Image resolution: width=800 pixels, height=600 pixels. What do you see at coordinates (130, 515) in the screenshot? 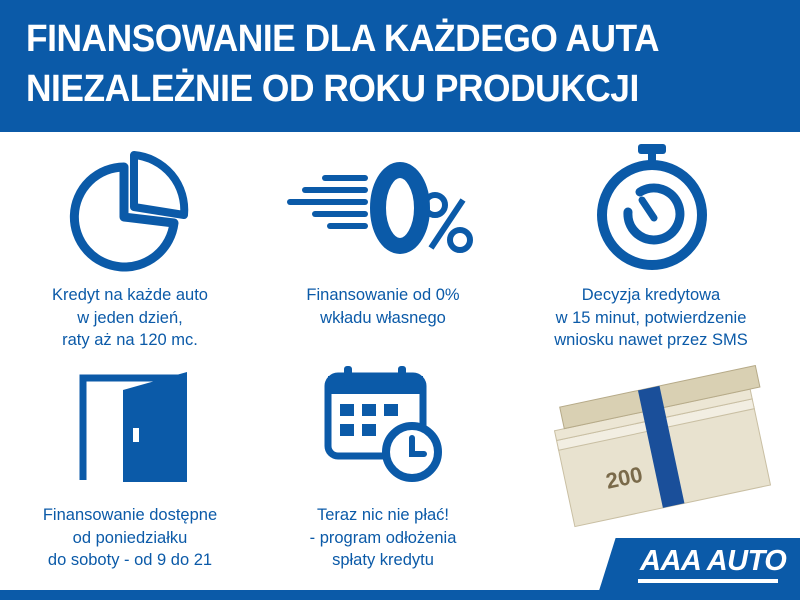
I see `caption-line: Finansowanie dostępne` at bounding box center [130, 515].